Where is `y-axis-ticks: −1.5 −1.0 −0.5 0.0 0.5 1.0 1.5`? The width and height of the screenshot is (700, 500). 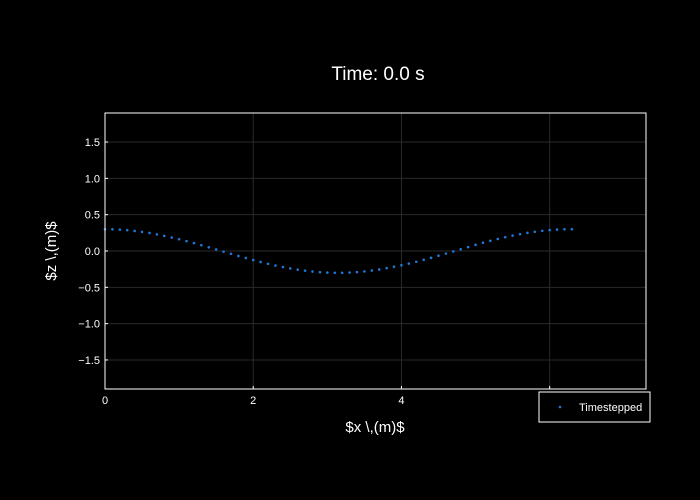 y-axis-ticks: −1.5 −1.0 −0.5 0.0 0.5 1.0 1.5 is located at coordinates (93, 252).